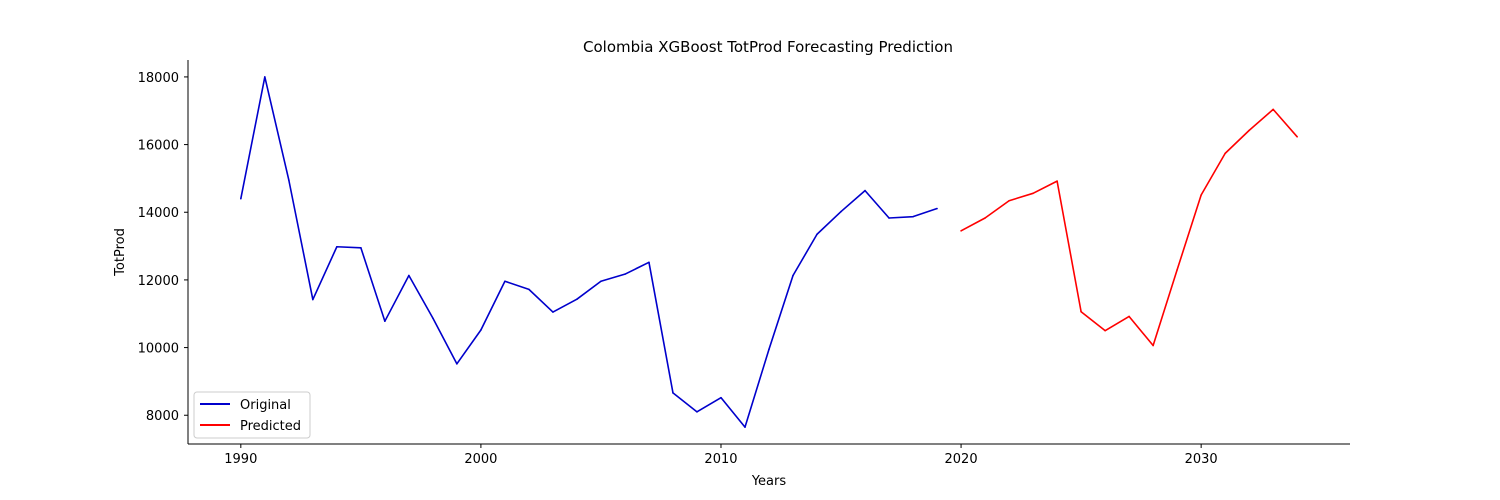 Image resolution: width=1500 pixels, height=500 pixels. I want to click on legend-label-predicted: Predicted, so click(270, 426).